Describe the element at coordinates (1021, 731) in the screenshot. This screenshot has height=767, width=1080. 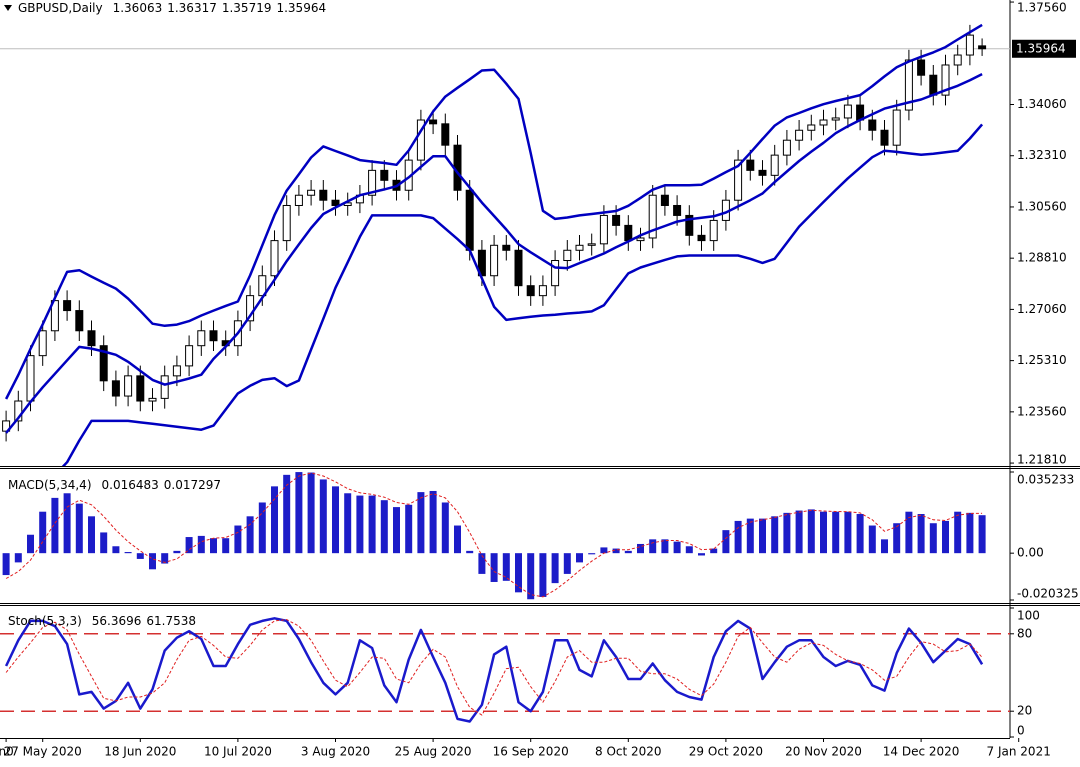
I see `y-tick-label: 0` at that location.